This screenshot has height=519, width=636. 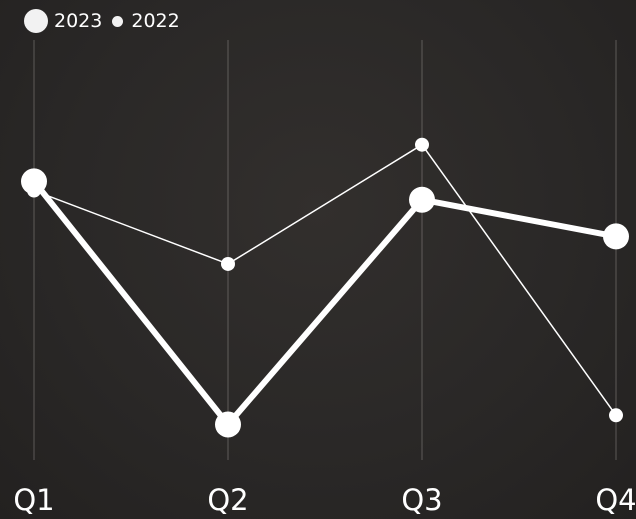 I want to click on x-tick-label-q4: Q4, so click(x=615, y=500).